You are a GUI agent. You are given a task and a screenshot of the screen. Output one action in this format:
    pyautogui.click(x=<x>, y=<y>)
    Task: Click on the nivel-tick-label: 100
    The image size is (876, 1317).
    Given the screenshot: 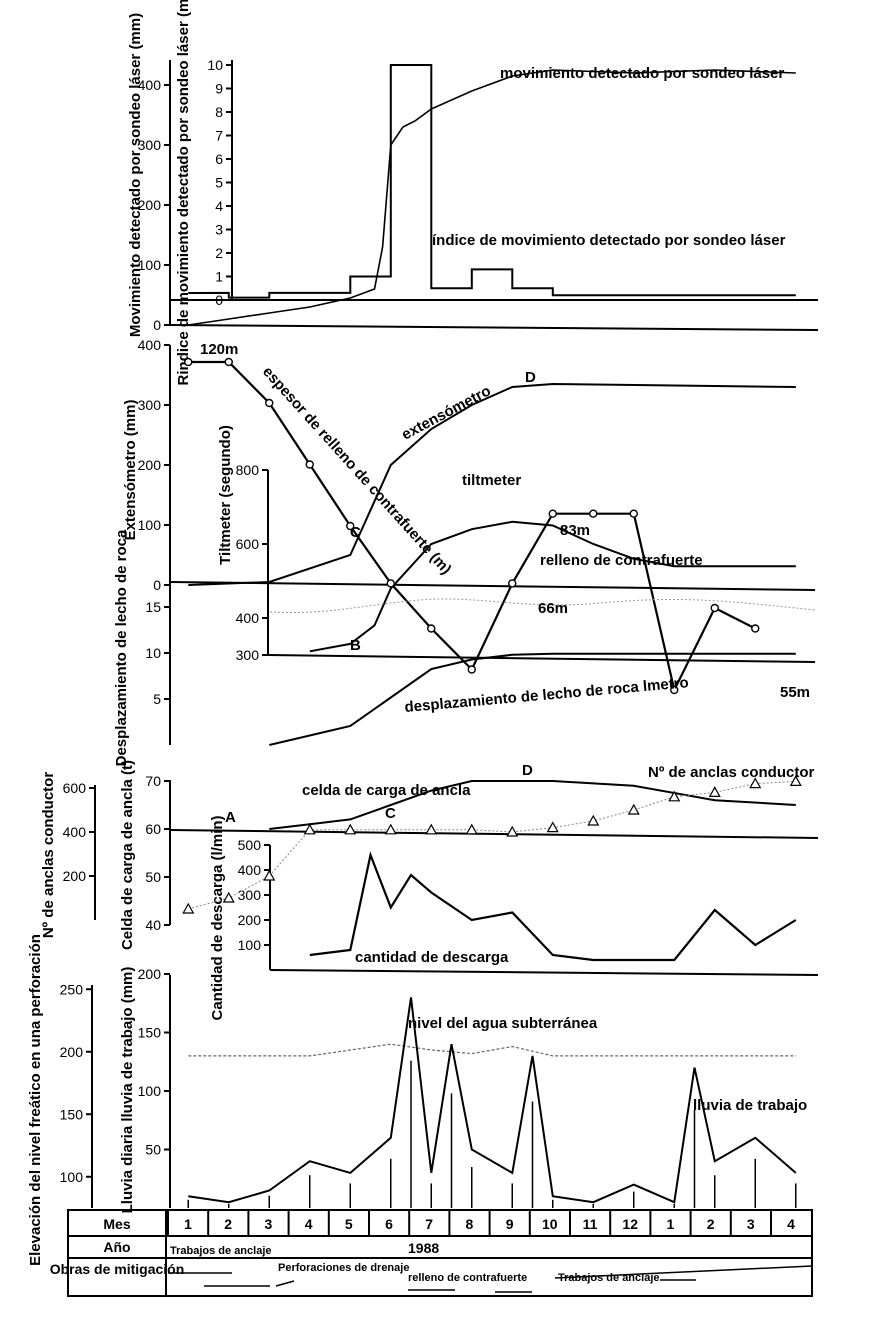 What is the action you would take?
    pyautogui.click(x=72, y=1177)
    